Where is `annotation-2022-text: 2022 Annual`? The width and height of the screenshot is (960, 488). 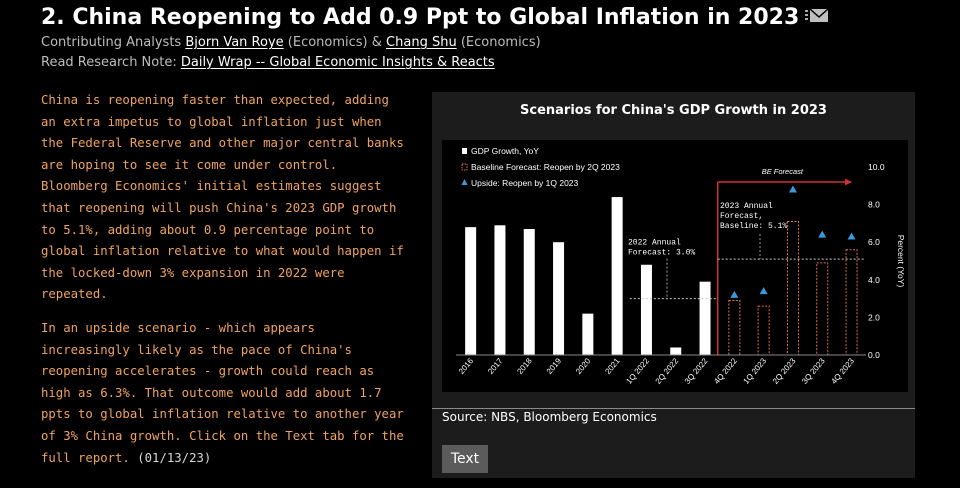
annotation-2022-text: 2022 Annual is located at coordinates (654, 243).